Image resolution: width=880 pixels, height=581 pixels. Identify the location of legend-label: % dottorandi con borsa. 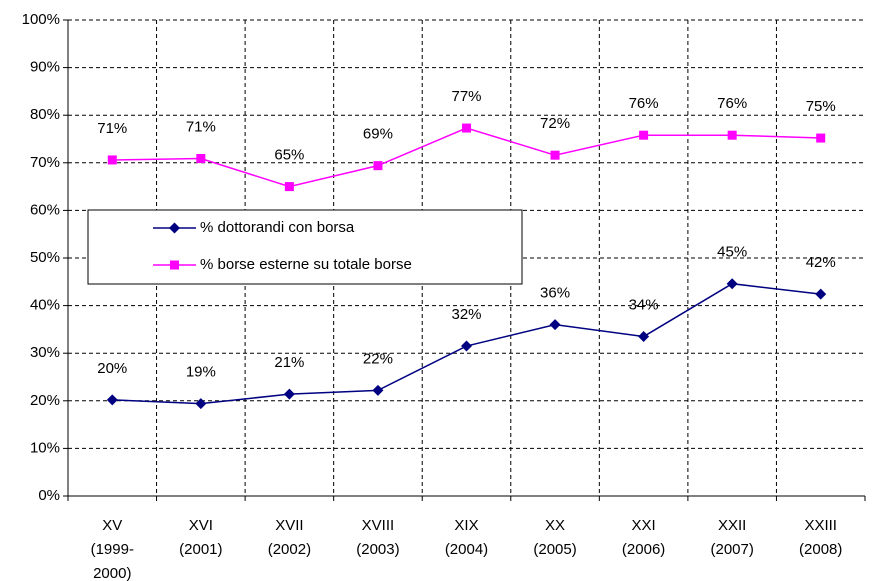
(277, 227).